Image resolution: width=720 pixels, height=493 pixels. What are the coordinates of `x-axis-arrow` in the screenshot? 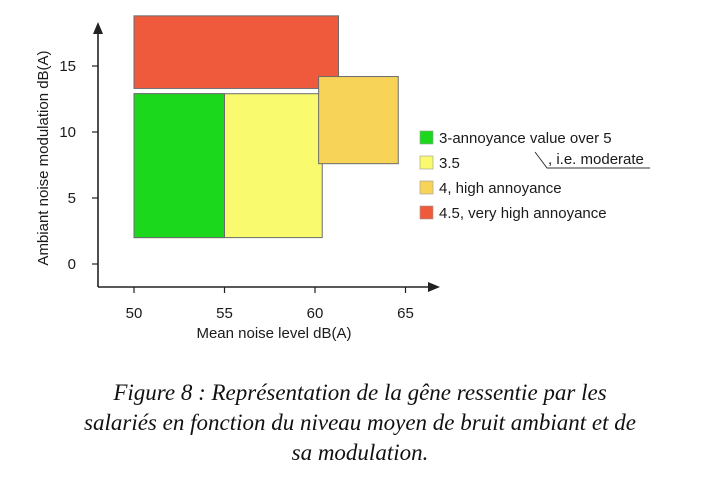 It's located at (434, 287).